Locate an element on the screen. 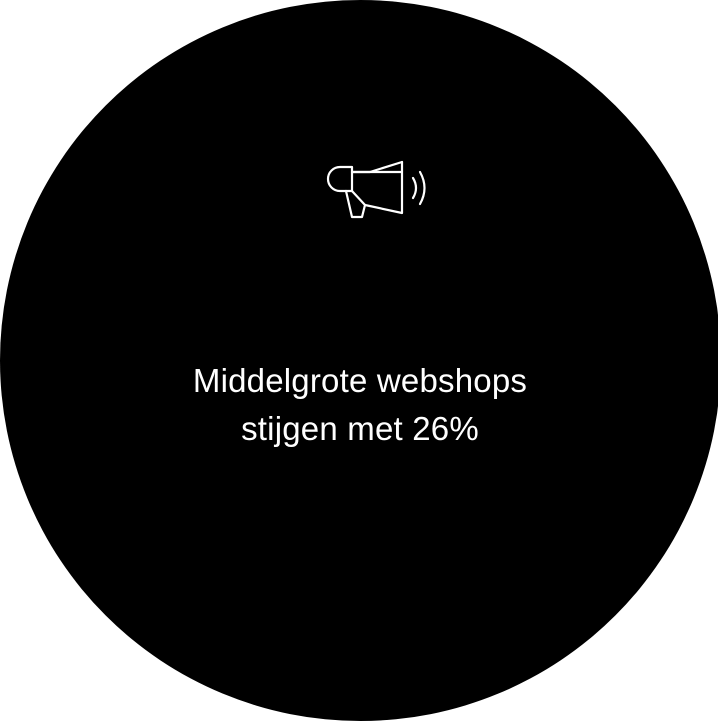  headline: Middelgrote webshops stijgen met 26% is located at coordinates (360, 405).